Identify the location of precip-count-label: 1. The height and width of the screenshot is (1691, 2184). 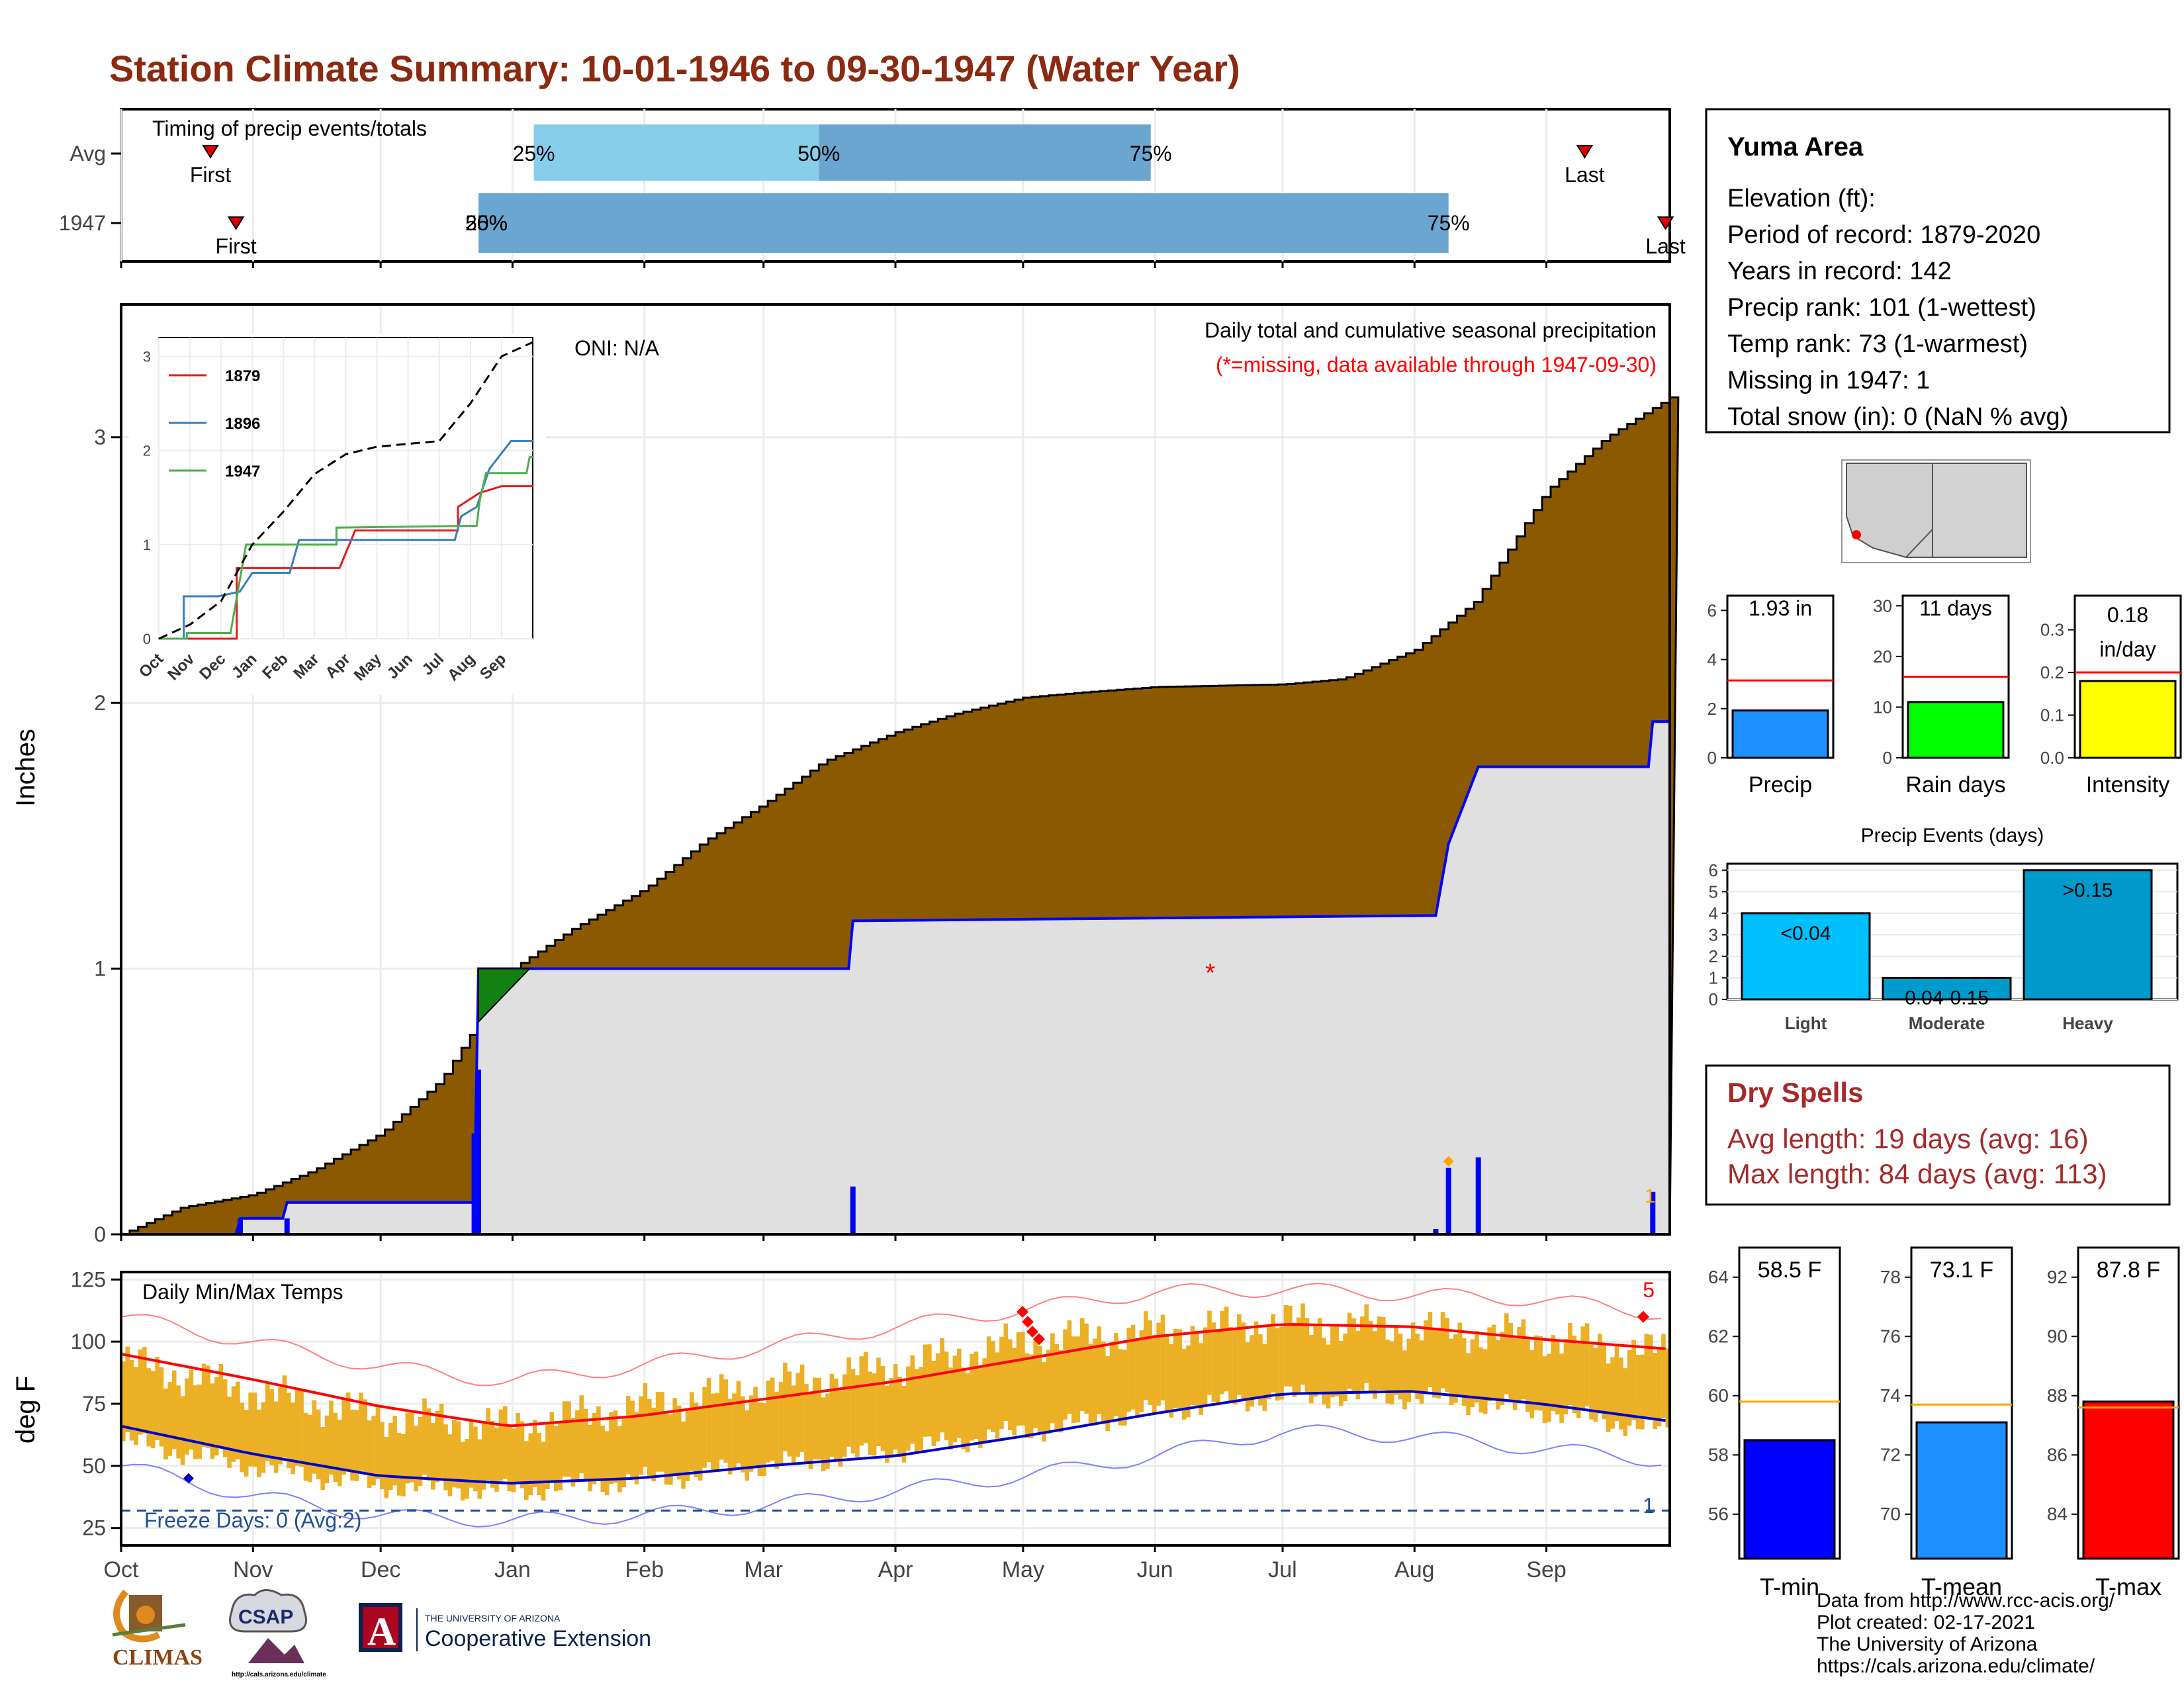
(1650, 1196).